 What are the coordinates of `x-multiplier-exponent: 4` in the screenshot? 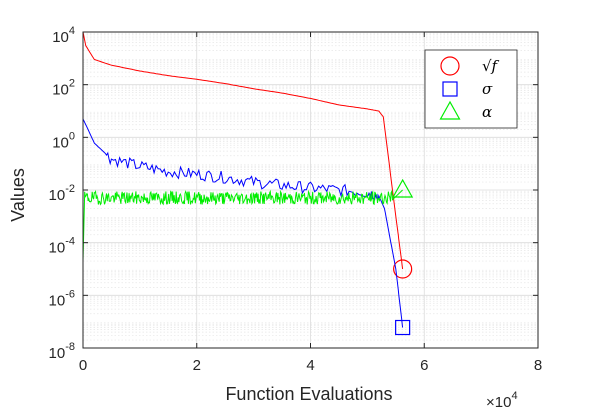 It's located at (514, 396).